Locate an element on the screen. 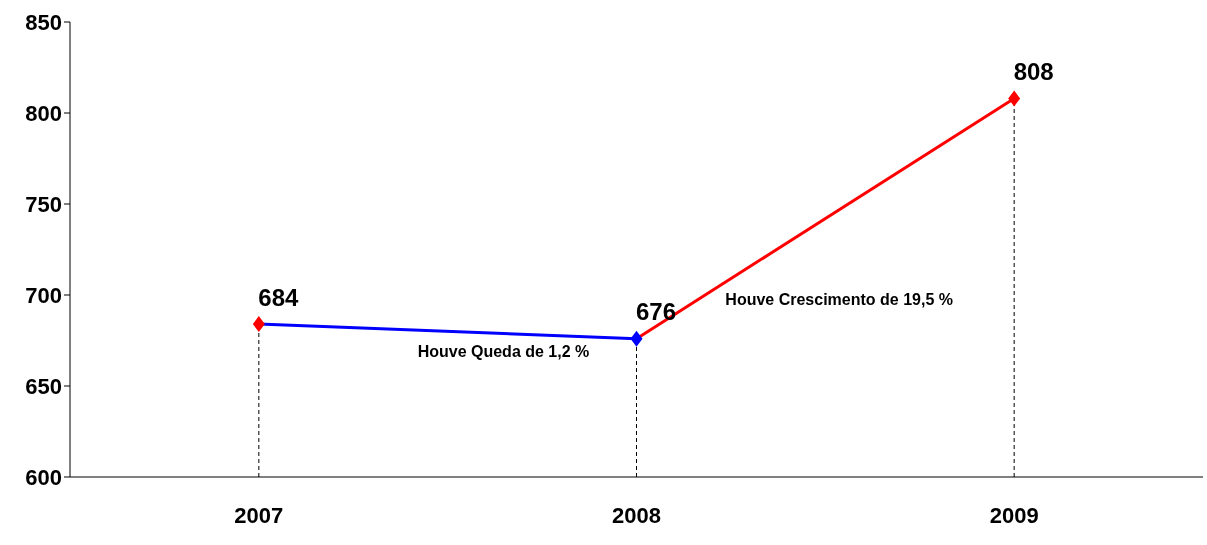 The height and width of the screenshot is (545, 1207). x-tick-label: 2008 is located at coordinates (636, 515).